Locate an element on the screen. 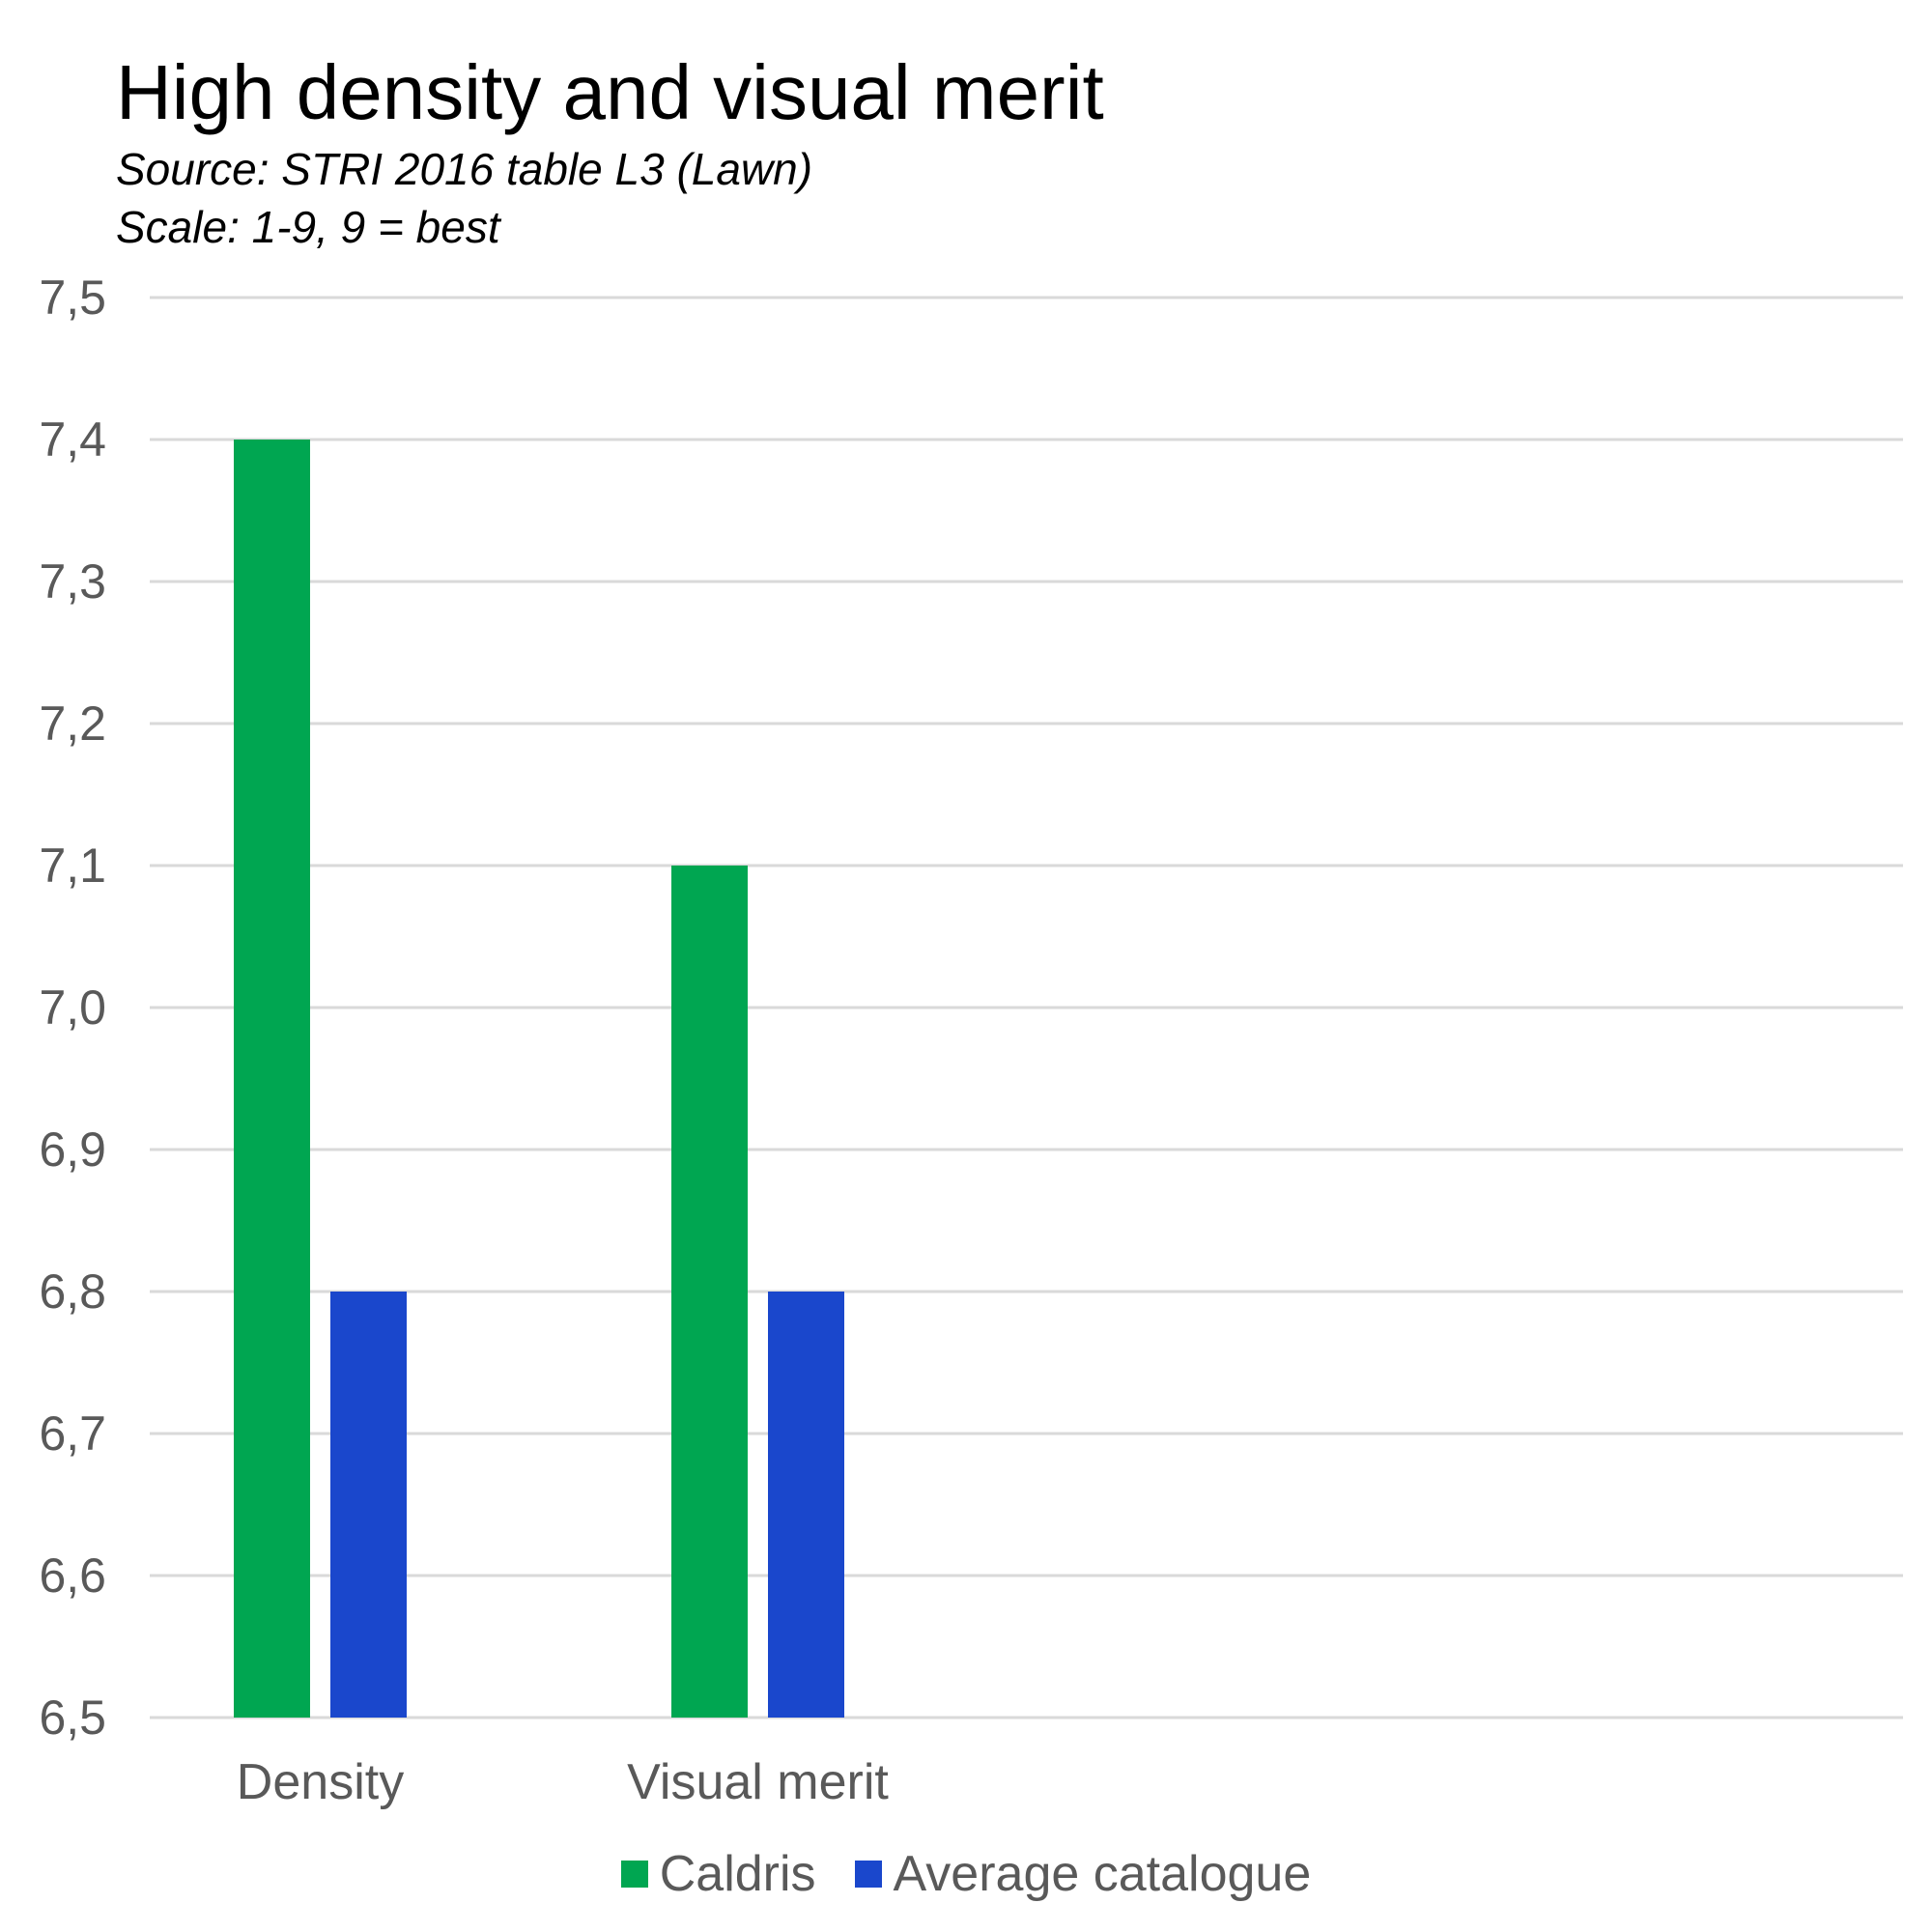 The image size is (1932, 1932). y-tick-label: 6,5 is located at coordinates (72, 1717).